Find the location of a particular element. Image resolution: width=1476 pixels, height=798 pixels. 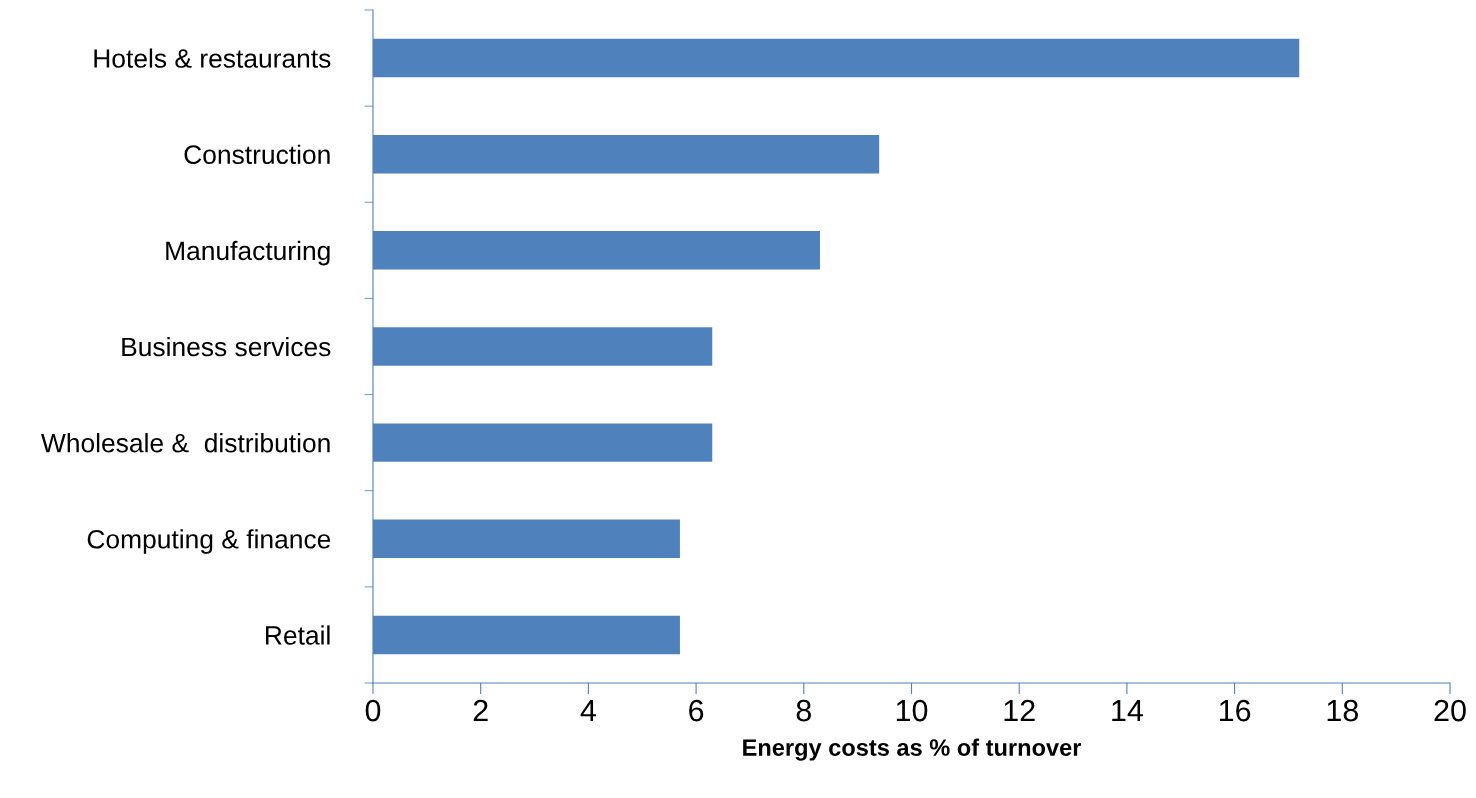

x-tick-label: 10 is located at coordinates (912, 710).